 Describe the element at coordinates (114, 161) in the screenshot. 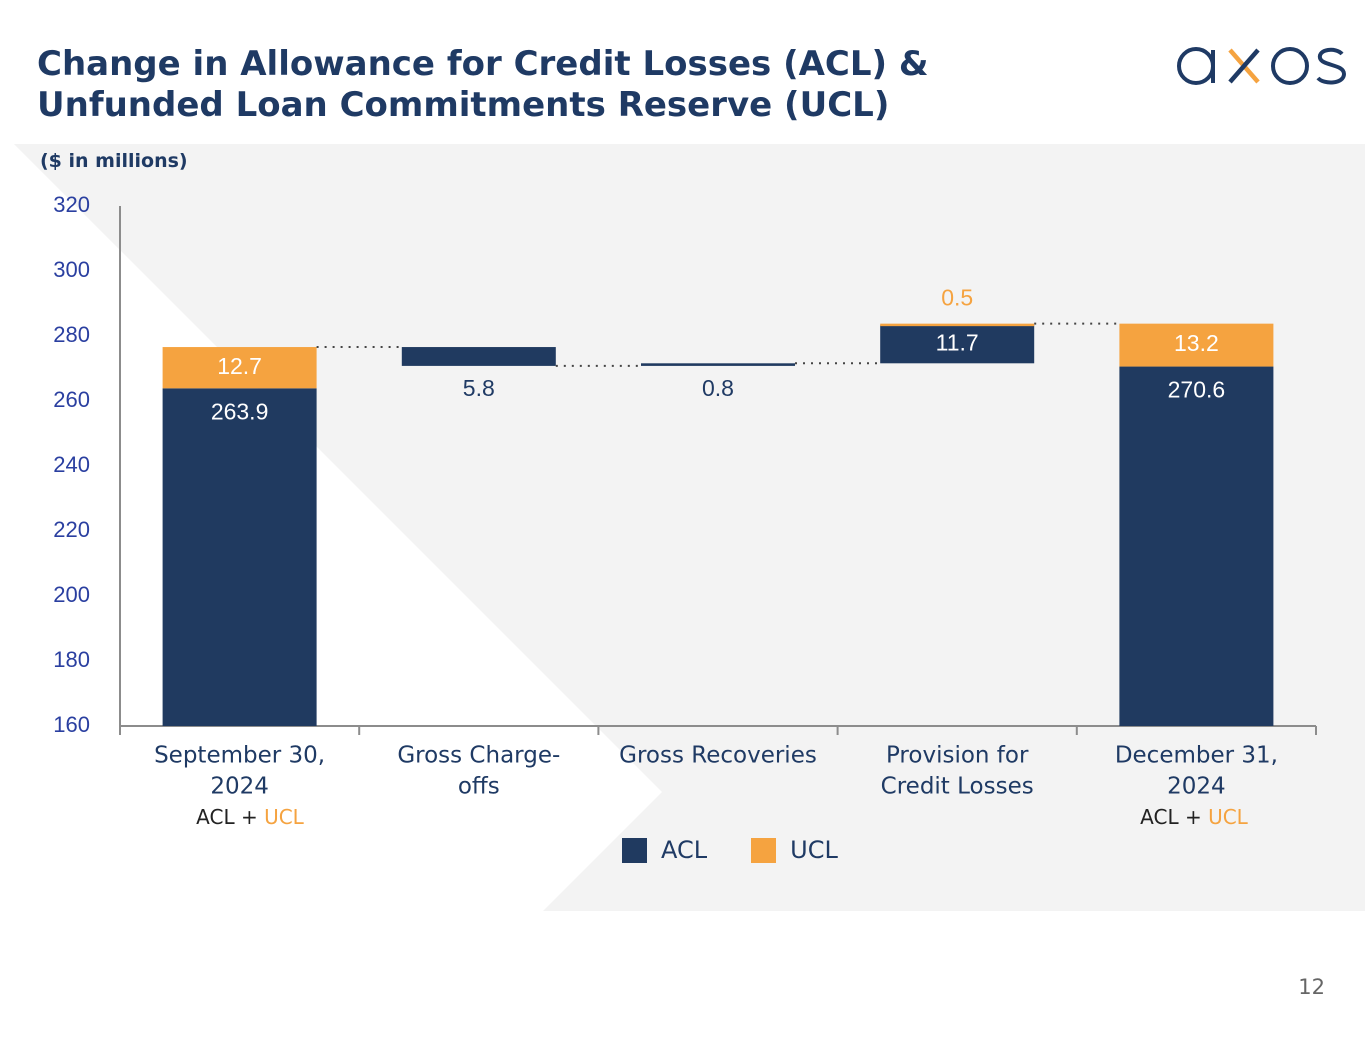

I see `units-label: ($ in millions)` at that location.